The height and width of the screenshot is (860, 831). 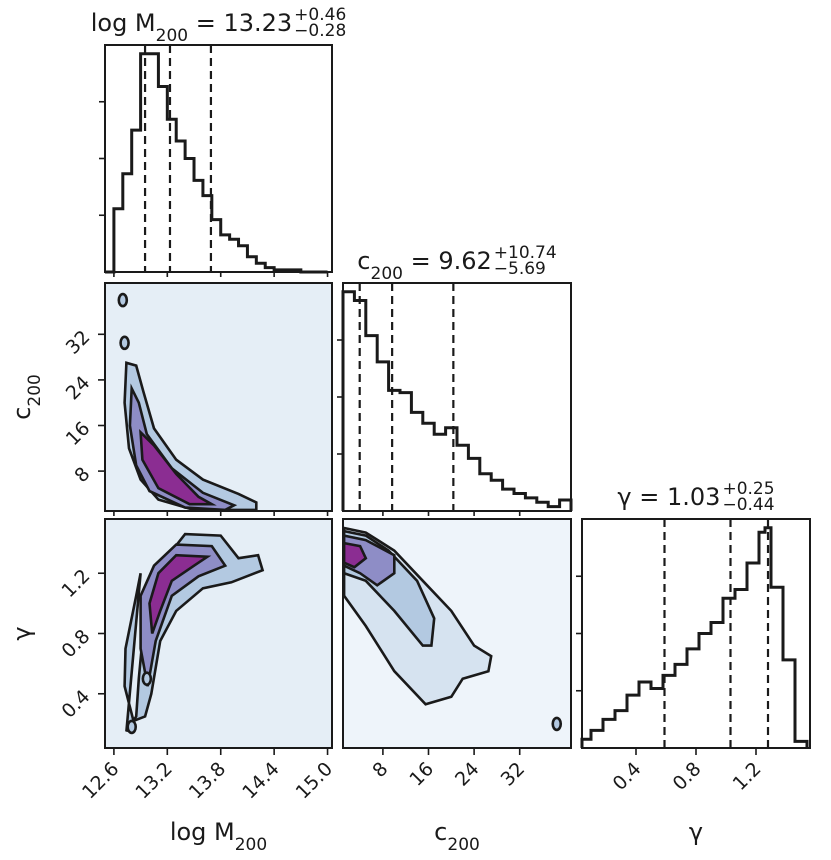 I want to click on contour-panel-c200-gamma, so click(x=457, y=633).